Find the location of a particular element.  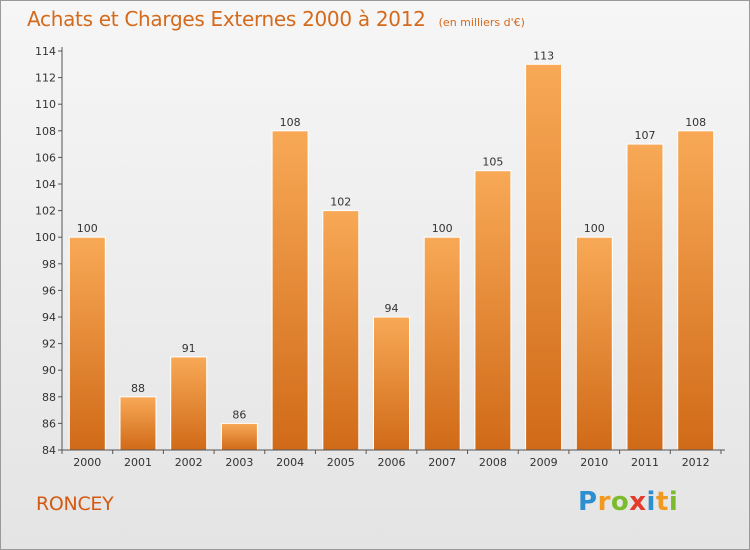

value-label-2008: 105 is located at coordinates (492, 162).